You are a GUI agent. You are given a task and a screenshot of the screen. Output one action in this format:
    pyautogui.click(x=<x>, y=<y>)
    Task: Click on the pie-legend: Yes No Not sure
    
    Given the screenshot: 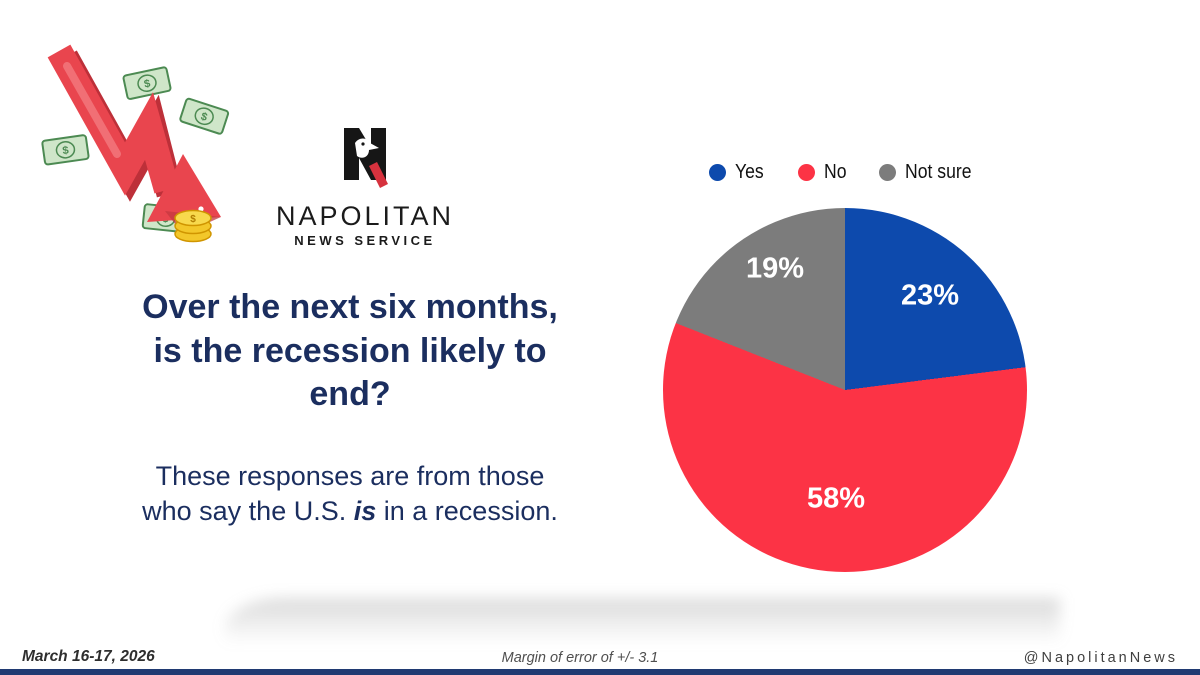 What is the action you would take?
    pyautogui.click(x=845, y=172)
    